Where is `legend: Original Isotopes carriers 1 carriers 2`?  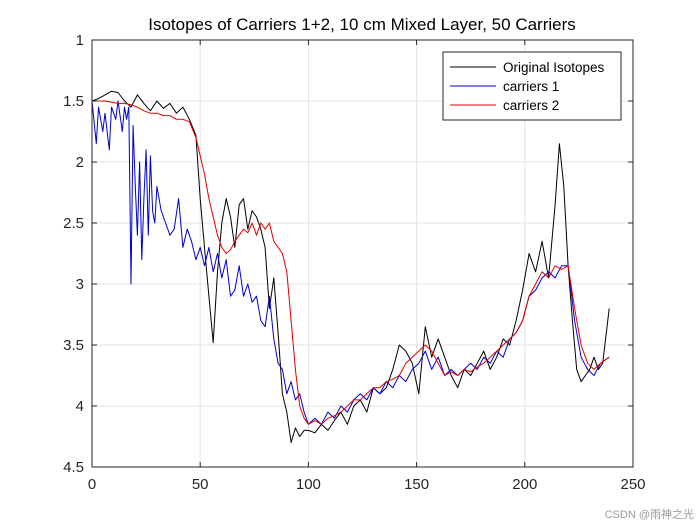 legend: Original Isotopes carriers 1 carriers 2 is located at coordinates (532, 86).